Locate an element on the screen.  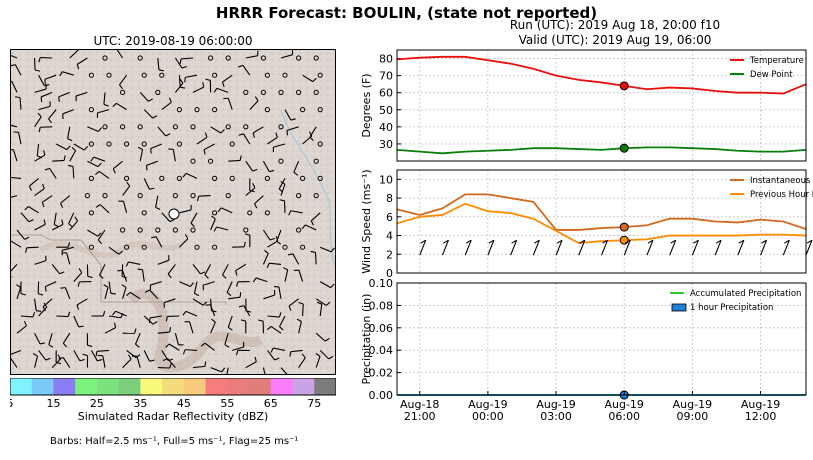
colorbar-cell is located at coordinates (42, 386).